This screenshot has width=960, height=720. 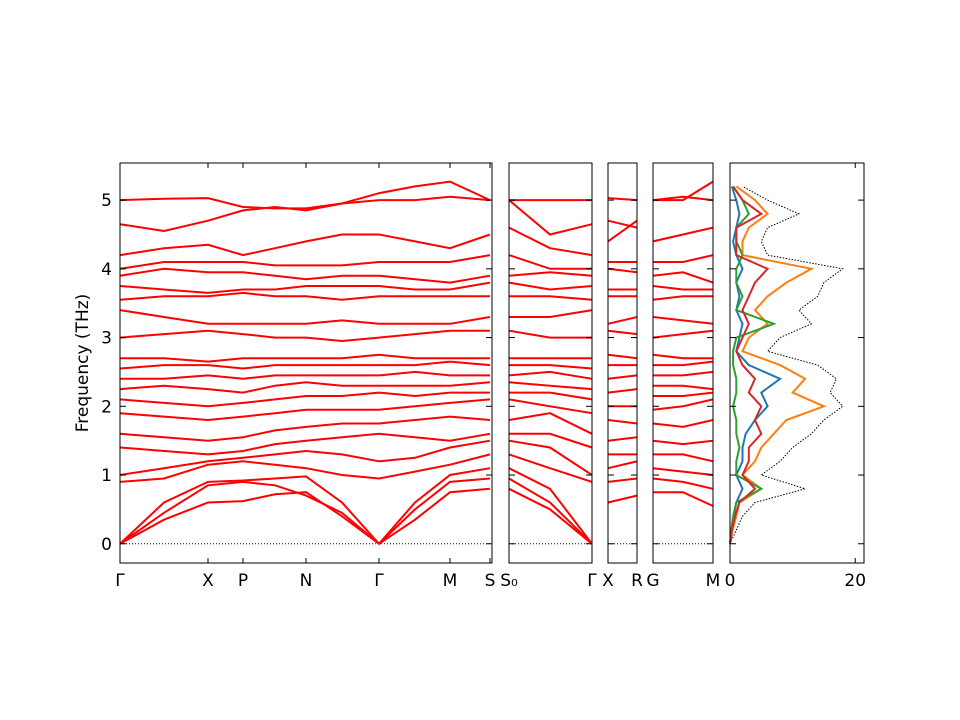 What do you see at coordinates (306, 581) in the screenshot?
I see `x-tick-label: N` at bounding box center [306, 581].